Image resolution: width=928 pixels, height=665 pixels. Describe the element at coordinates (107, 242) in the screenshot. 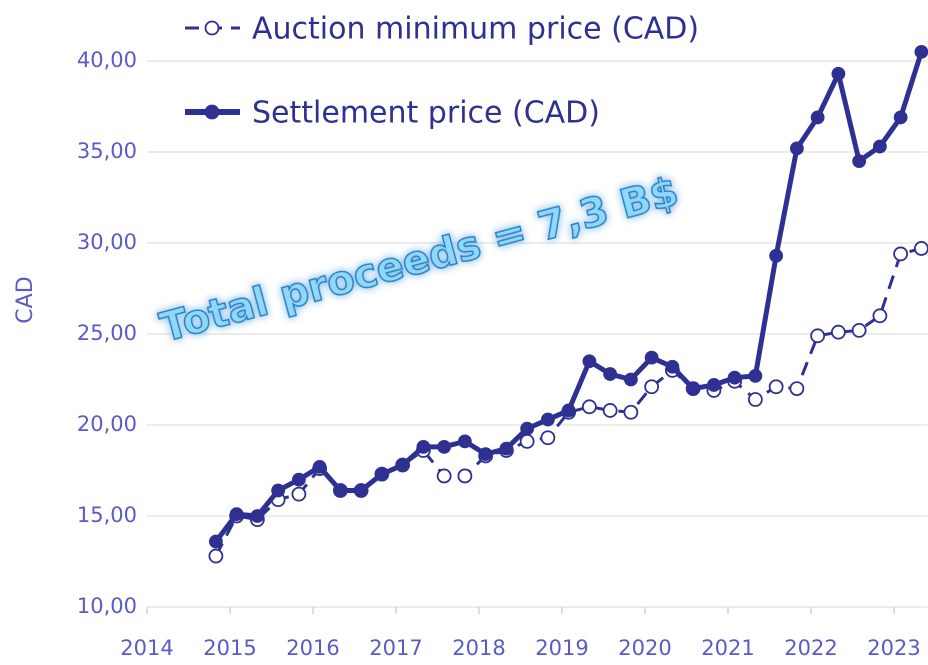

I see `y-tick-label: 30,00` at that location.